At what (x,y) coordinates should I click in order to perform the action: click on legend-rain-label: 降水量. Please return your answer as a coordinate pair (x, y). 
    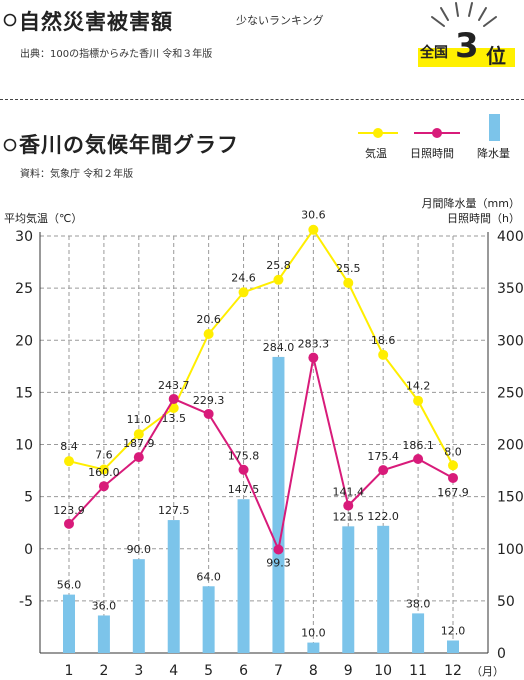
    Looking at the image, I should click on (493, 153).